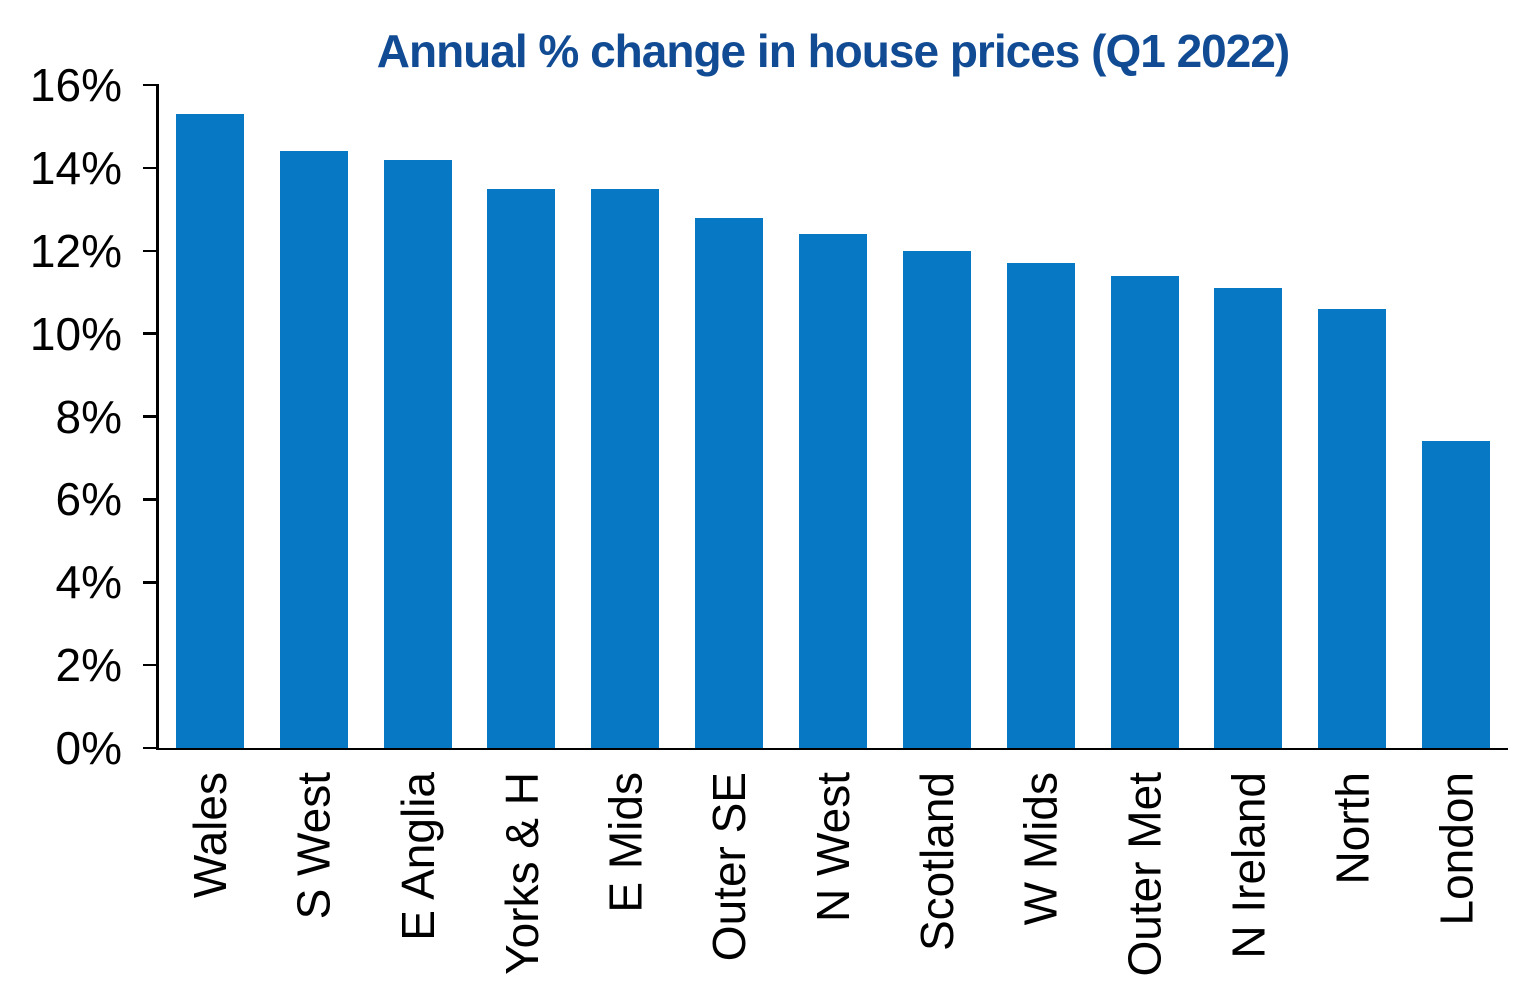 The height and width of the screenshot is (992, 1523). Describe the element at coordinates (936, 499) in the screenshot. I see `bar-scotland` at that location.